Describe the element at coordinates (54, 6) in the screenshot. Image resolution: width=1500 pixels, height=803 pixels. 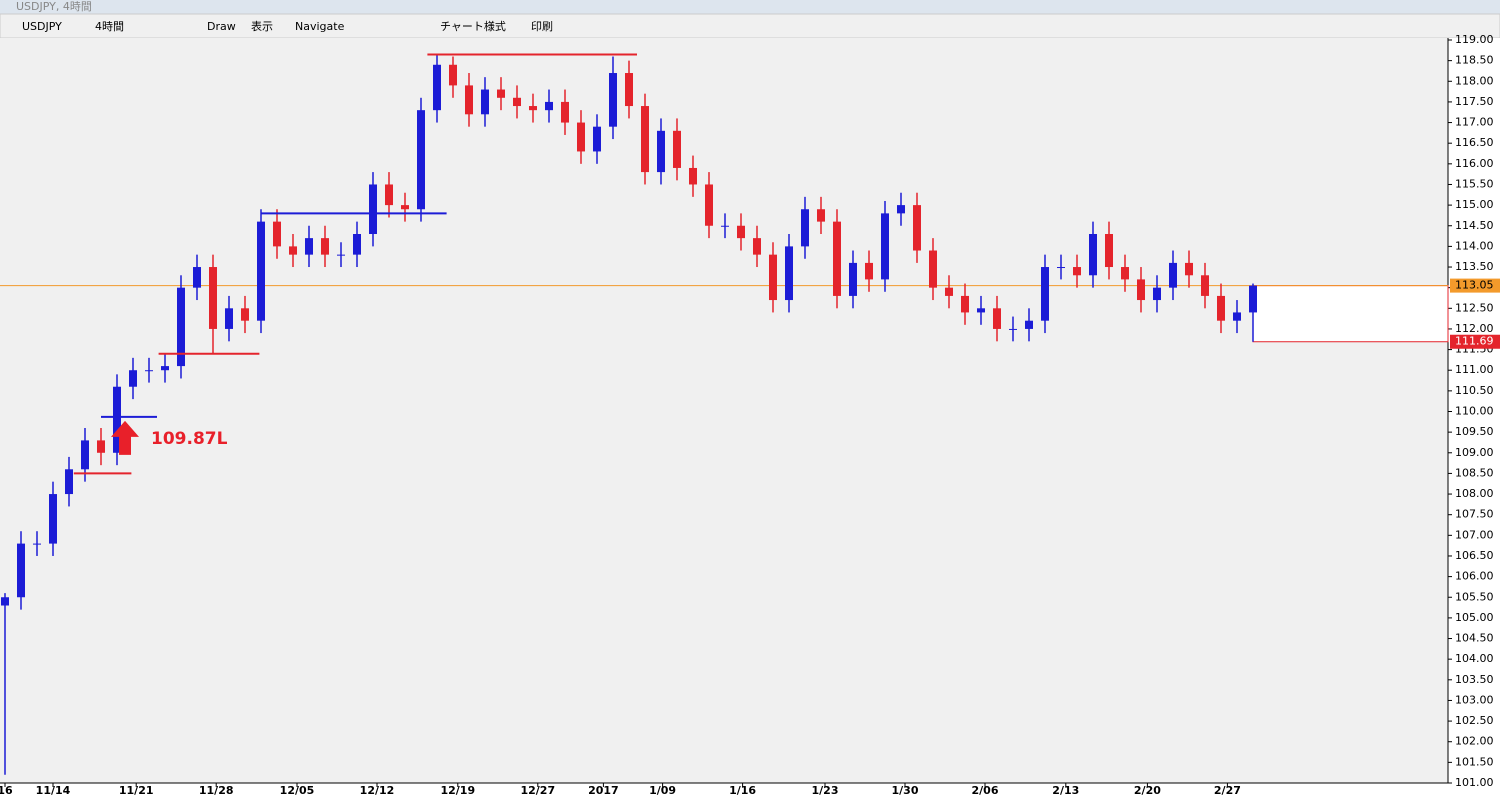
I see `window-title: USDJPY, 4時間` at that location.